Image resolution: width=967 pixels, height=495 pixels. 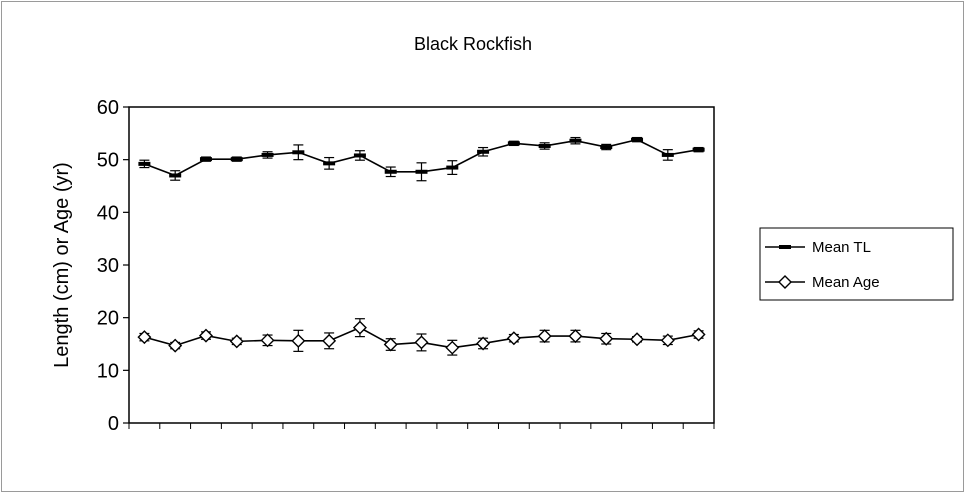 What do you see at coordinates (108, 161) in the screenshot?
I see `y-tick-label: 50` at bounding box center [108, 161].